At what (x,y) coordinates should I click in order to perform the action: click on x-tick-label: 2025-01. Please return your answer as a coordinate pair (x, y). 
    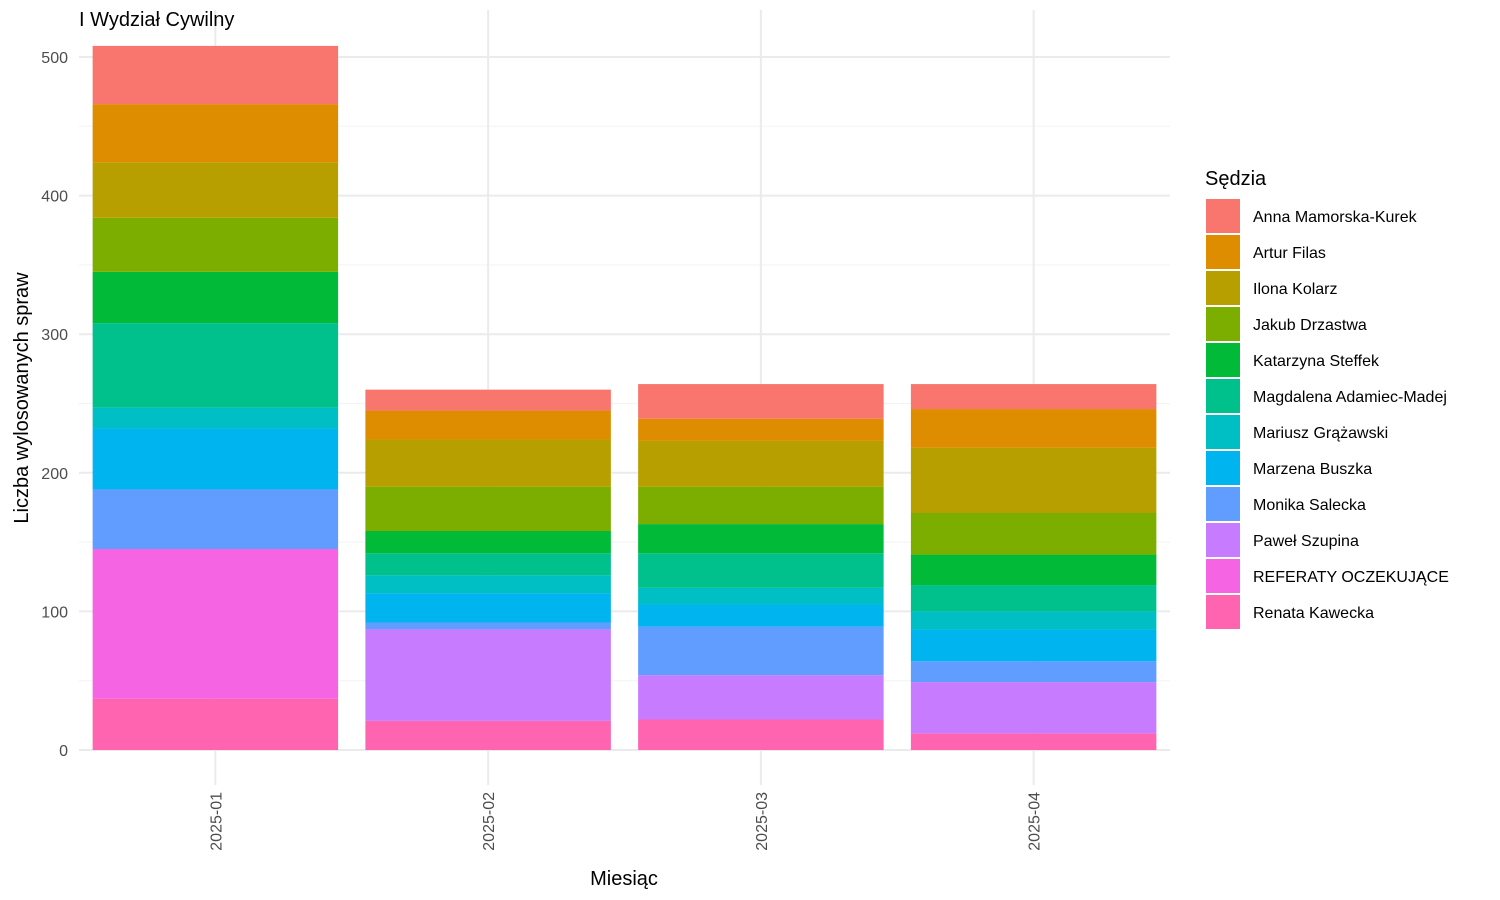
    Looking at the image, I should click on (216, 821).